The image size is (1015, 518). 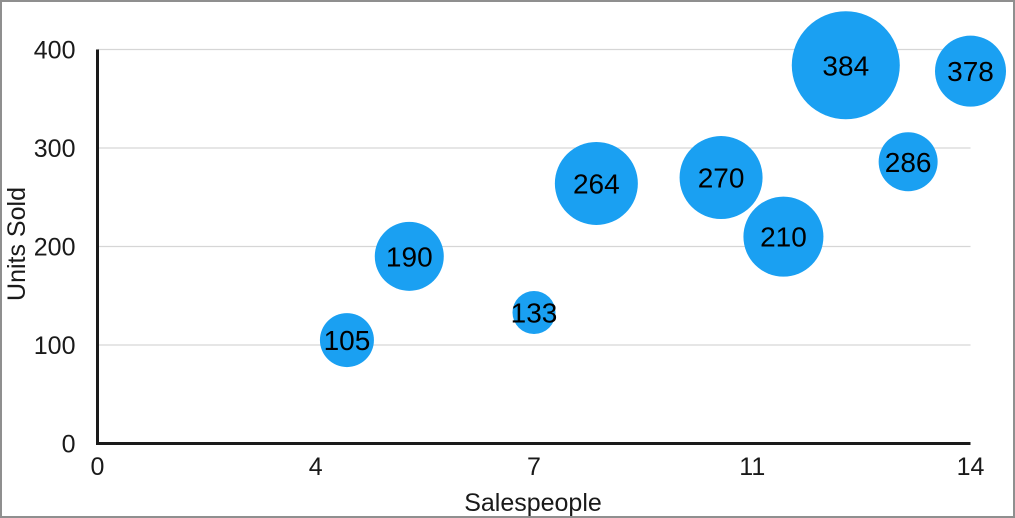 What do you see at coordinates (98, 467) in the screenshot?
I see `x-tick-label: 0` at bounding box center [98, 467].